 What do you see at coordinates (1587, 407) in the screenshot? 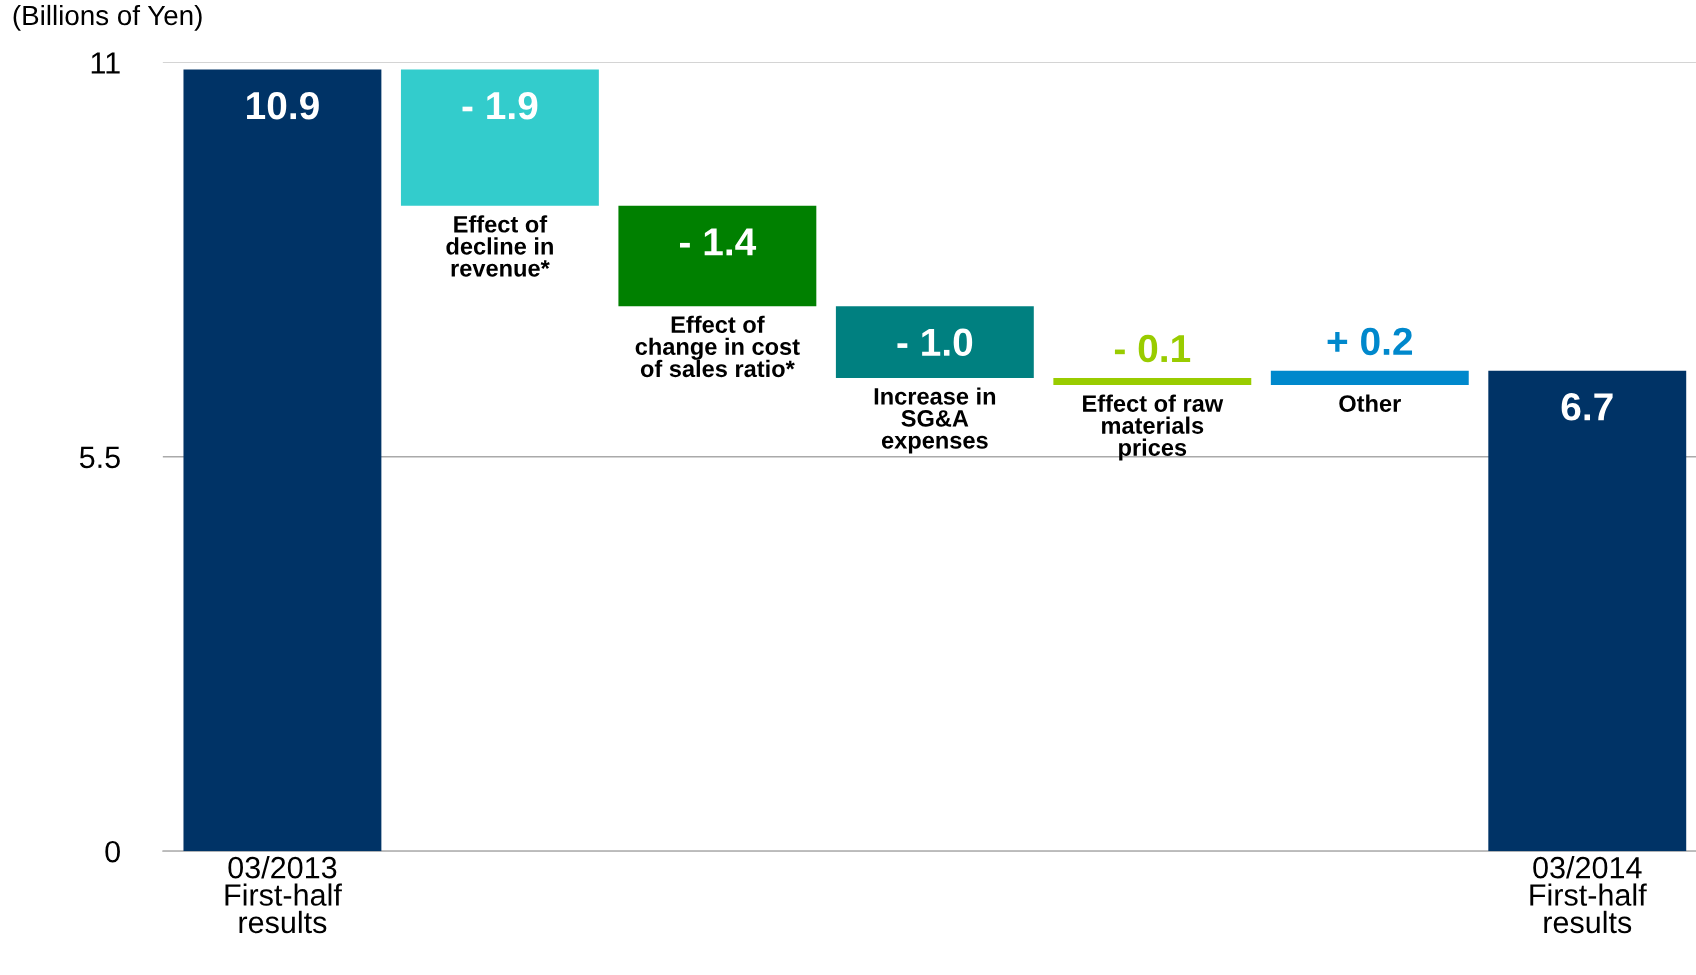
I see `data-label: 6.7` at bounding box center [1587, 407].